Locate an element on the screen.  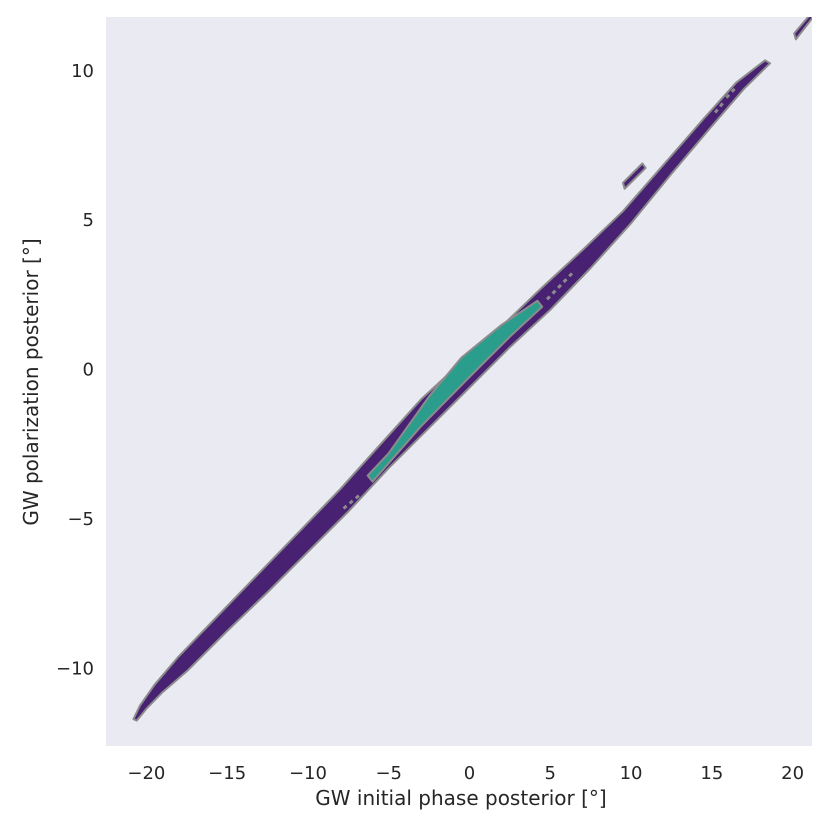
x-tick-label: 0 is located at coordinates (469, 773).